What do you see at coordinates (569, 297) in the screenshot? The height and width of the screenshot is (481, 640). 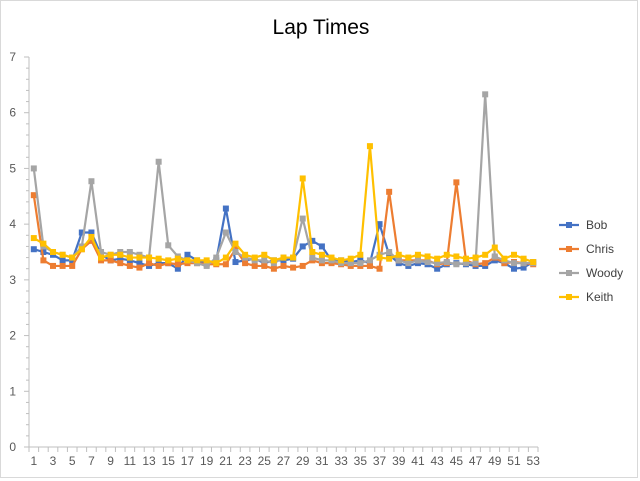 I see `legend-marker-keith` at bounding box center [569, 297].